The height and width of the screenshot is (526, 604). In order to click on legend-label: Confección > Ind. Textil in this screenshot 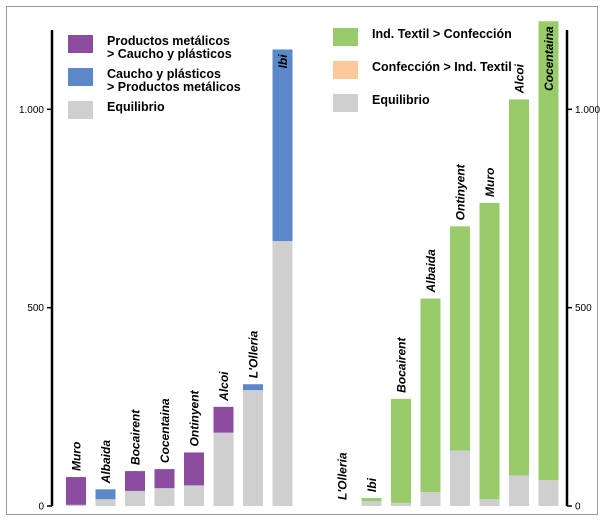, I will do `click(442, 67)`.